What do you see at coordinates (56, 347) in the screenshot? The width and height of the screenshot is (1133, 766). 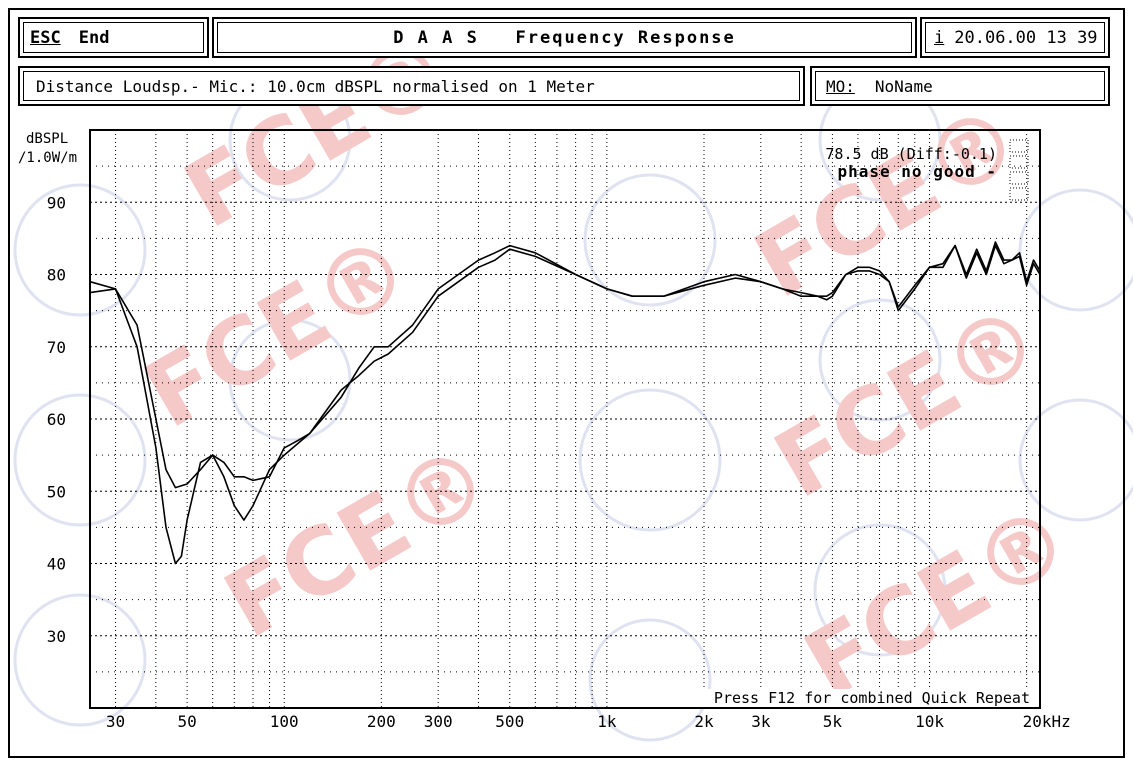 I see `y-tick-label: 70` at bounding box center [56, 347].